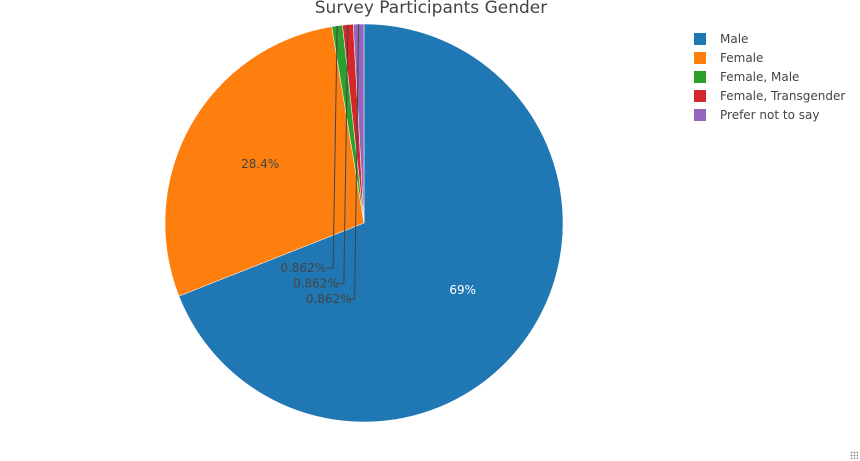 The image size is (860, 461). Describe the element at coordinates (462, 290) in the screenshot. I see `slice-label-male: 69%` at that location.